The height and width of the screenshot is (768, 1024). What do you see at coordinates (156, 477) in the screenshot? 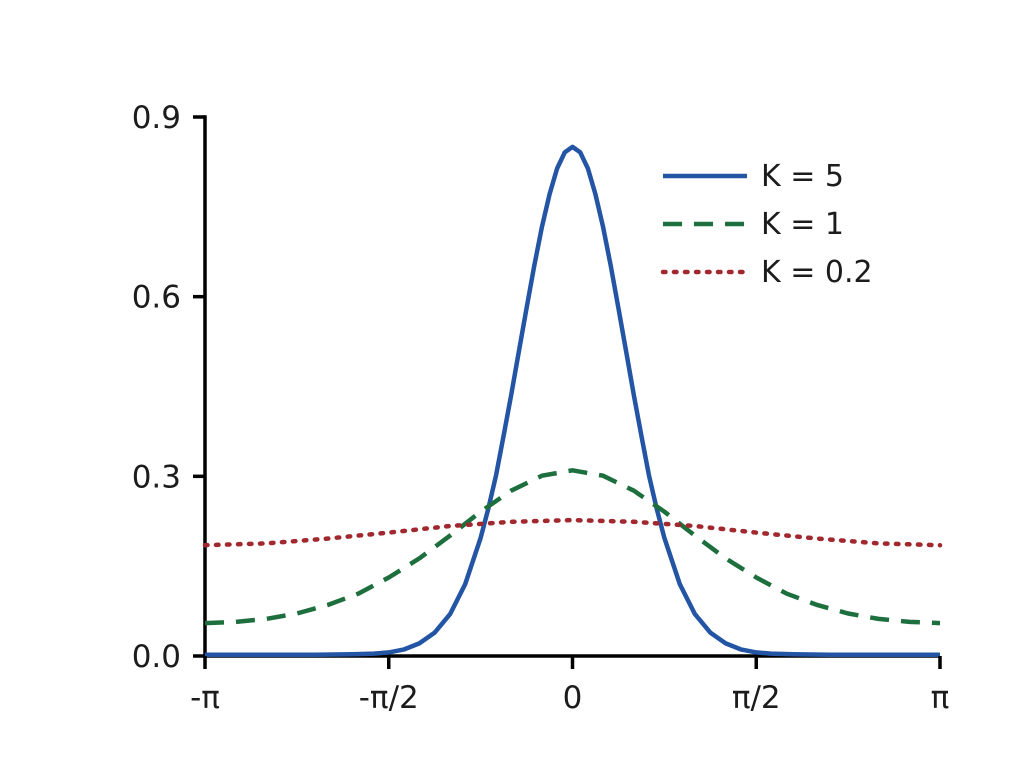
I see `y-tick-label: 0.3` at bounding box center [156, 477].